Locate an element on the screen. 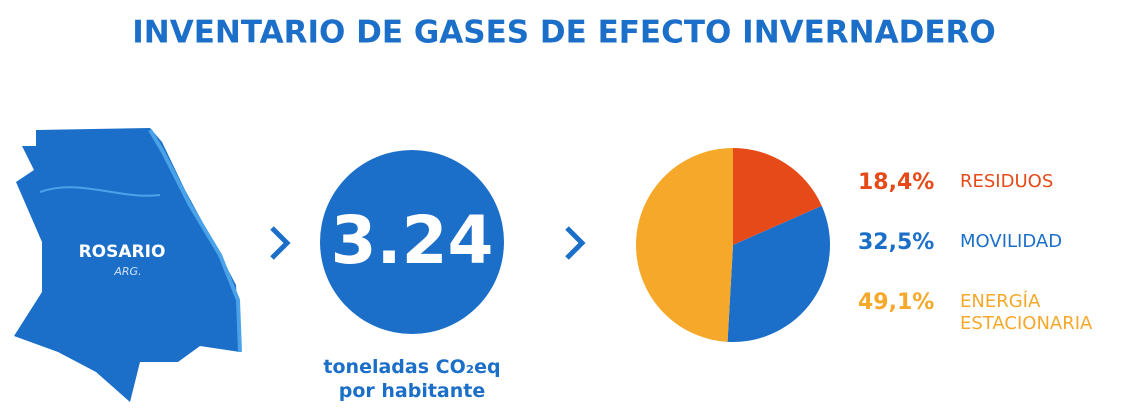 This screenshot has height=408, width=1128. caption-line: toneladas CO₂eq is located at coordinates (412, 367).